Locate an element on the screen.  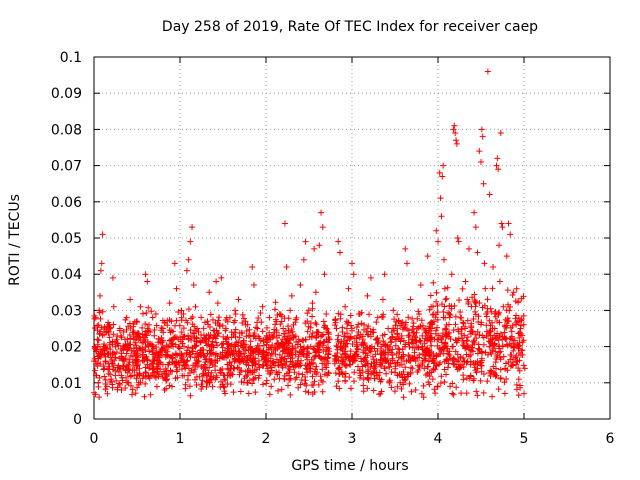
y-tick-label: 0.06 is located at coordinates (66, 203).